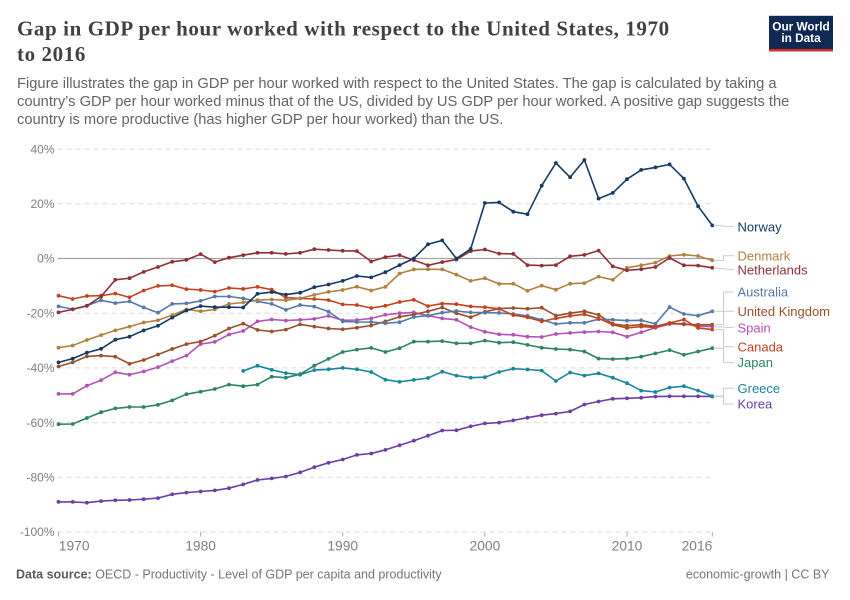 This screenshot has height=600, width=850. What do you see at coordinates (40, 368) in the screenshot?
I see `svg-text: -40%` at bounding box center [40, 368].